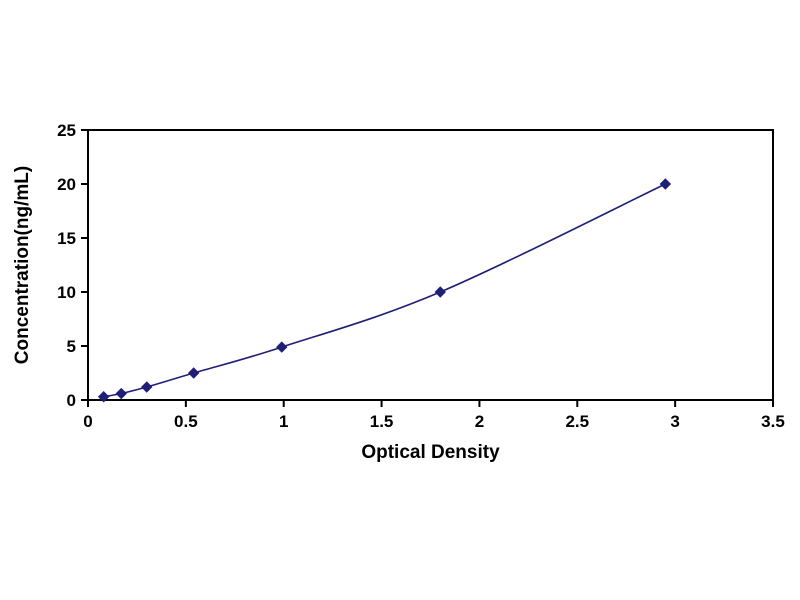  Describe the element at coordinates (66, 184) in the screenshot. I see `y-tick-label: 20` at that location.